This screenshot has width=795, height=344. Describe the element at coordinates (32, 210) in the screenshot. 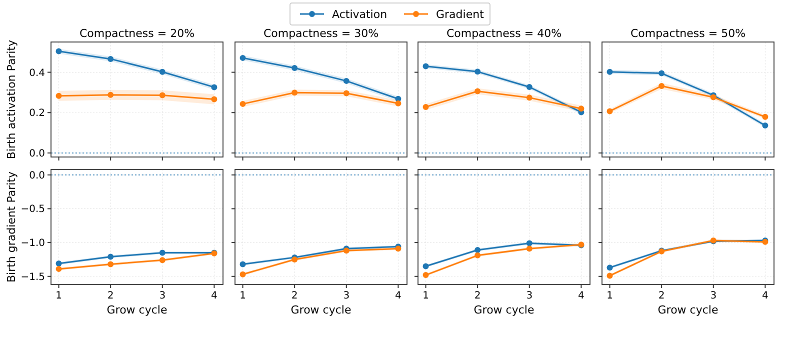

I see `y-tick-label: −0.5` at that location.